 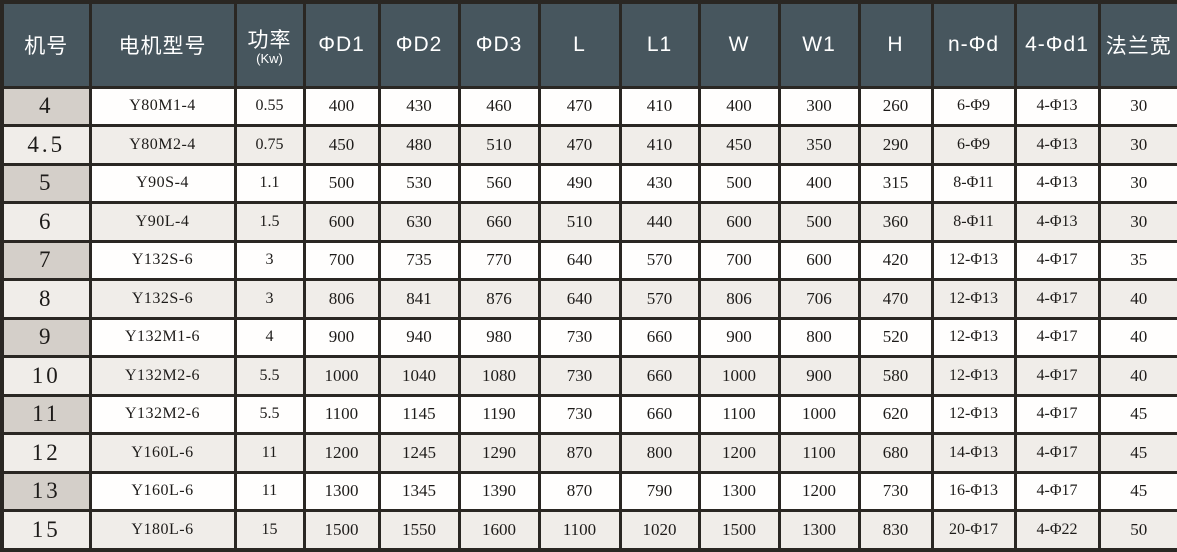 What do you see at coordinates (341, 491) in the screenshot?
I see `cell-phi-d1: 1300` at bounding box center [341, 491].